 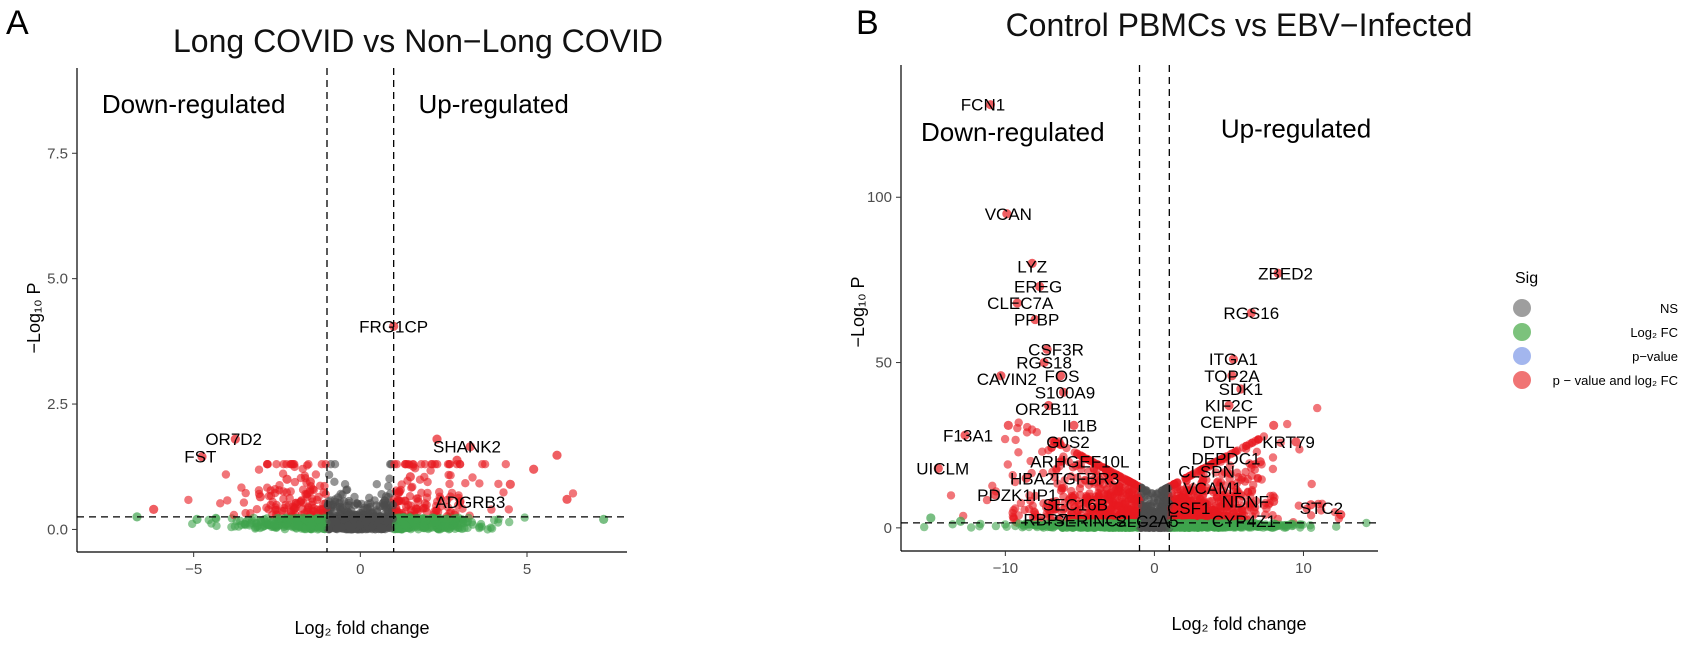 What do you see at coordinates (527, 569) in the screenshot?
I see `x-tick-label: 5` at bounding box center [527, 569].